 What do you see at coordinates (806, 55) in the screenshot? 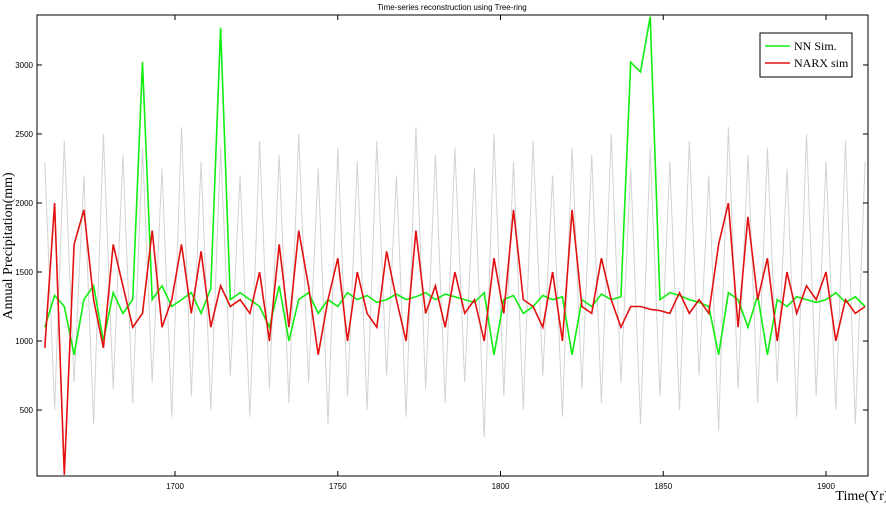
I see `legend-box` at bounding box center [806, 55].